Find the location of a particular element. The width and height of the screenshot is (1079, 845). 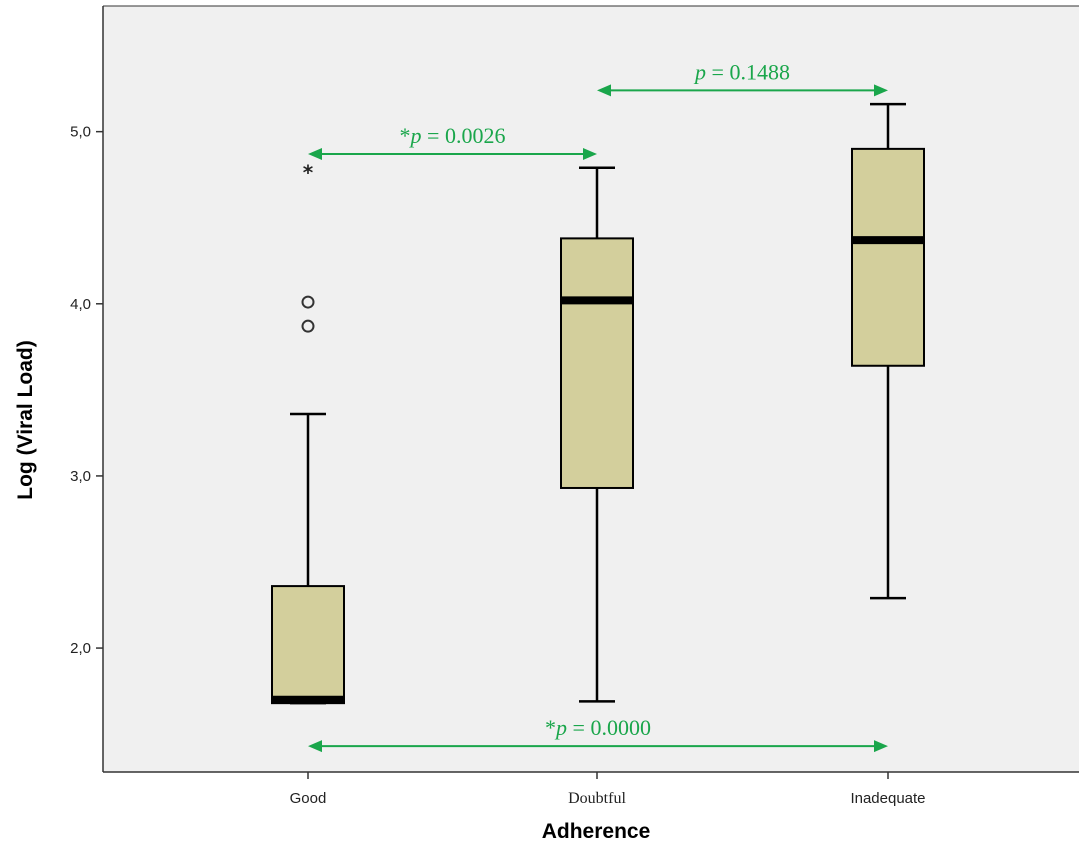

p-value-label: *p = 0.0026 is located at coordinates (453, 135).